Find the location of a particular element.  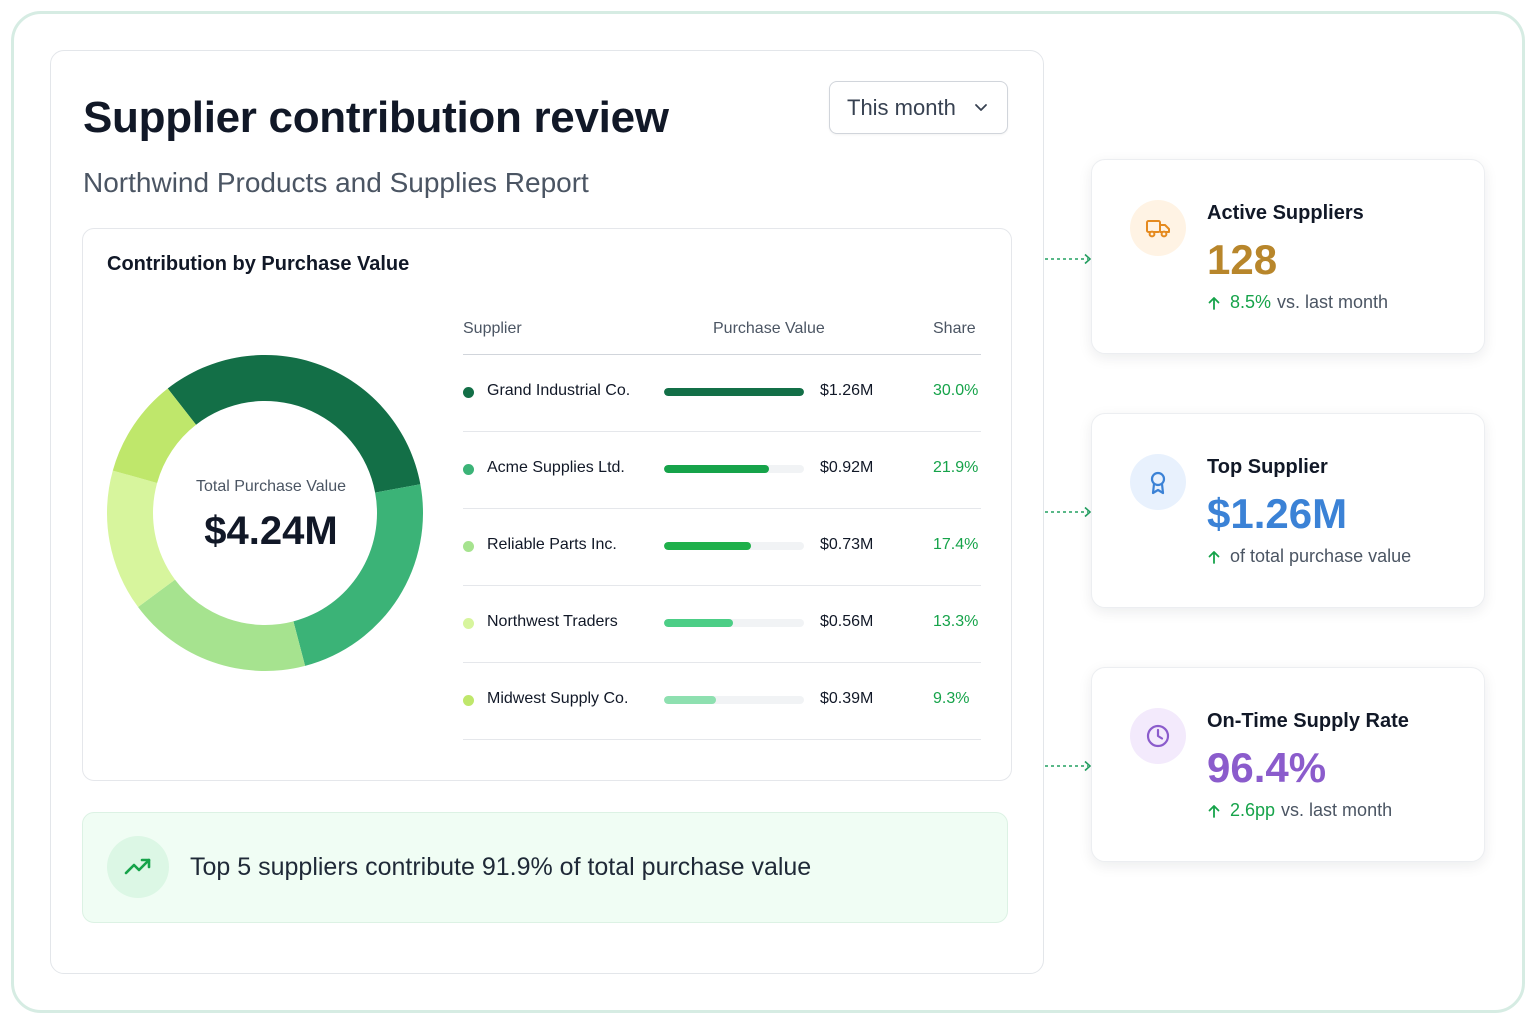

kpi-delta: 2.6pp vs. last month is located at coordinates (1299, 810).